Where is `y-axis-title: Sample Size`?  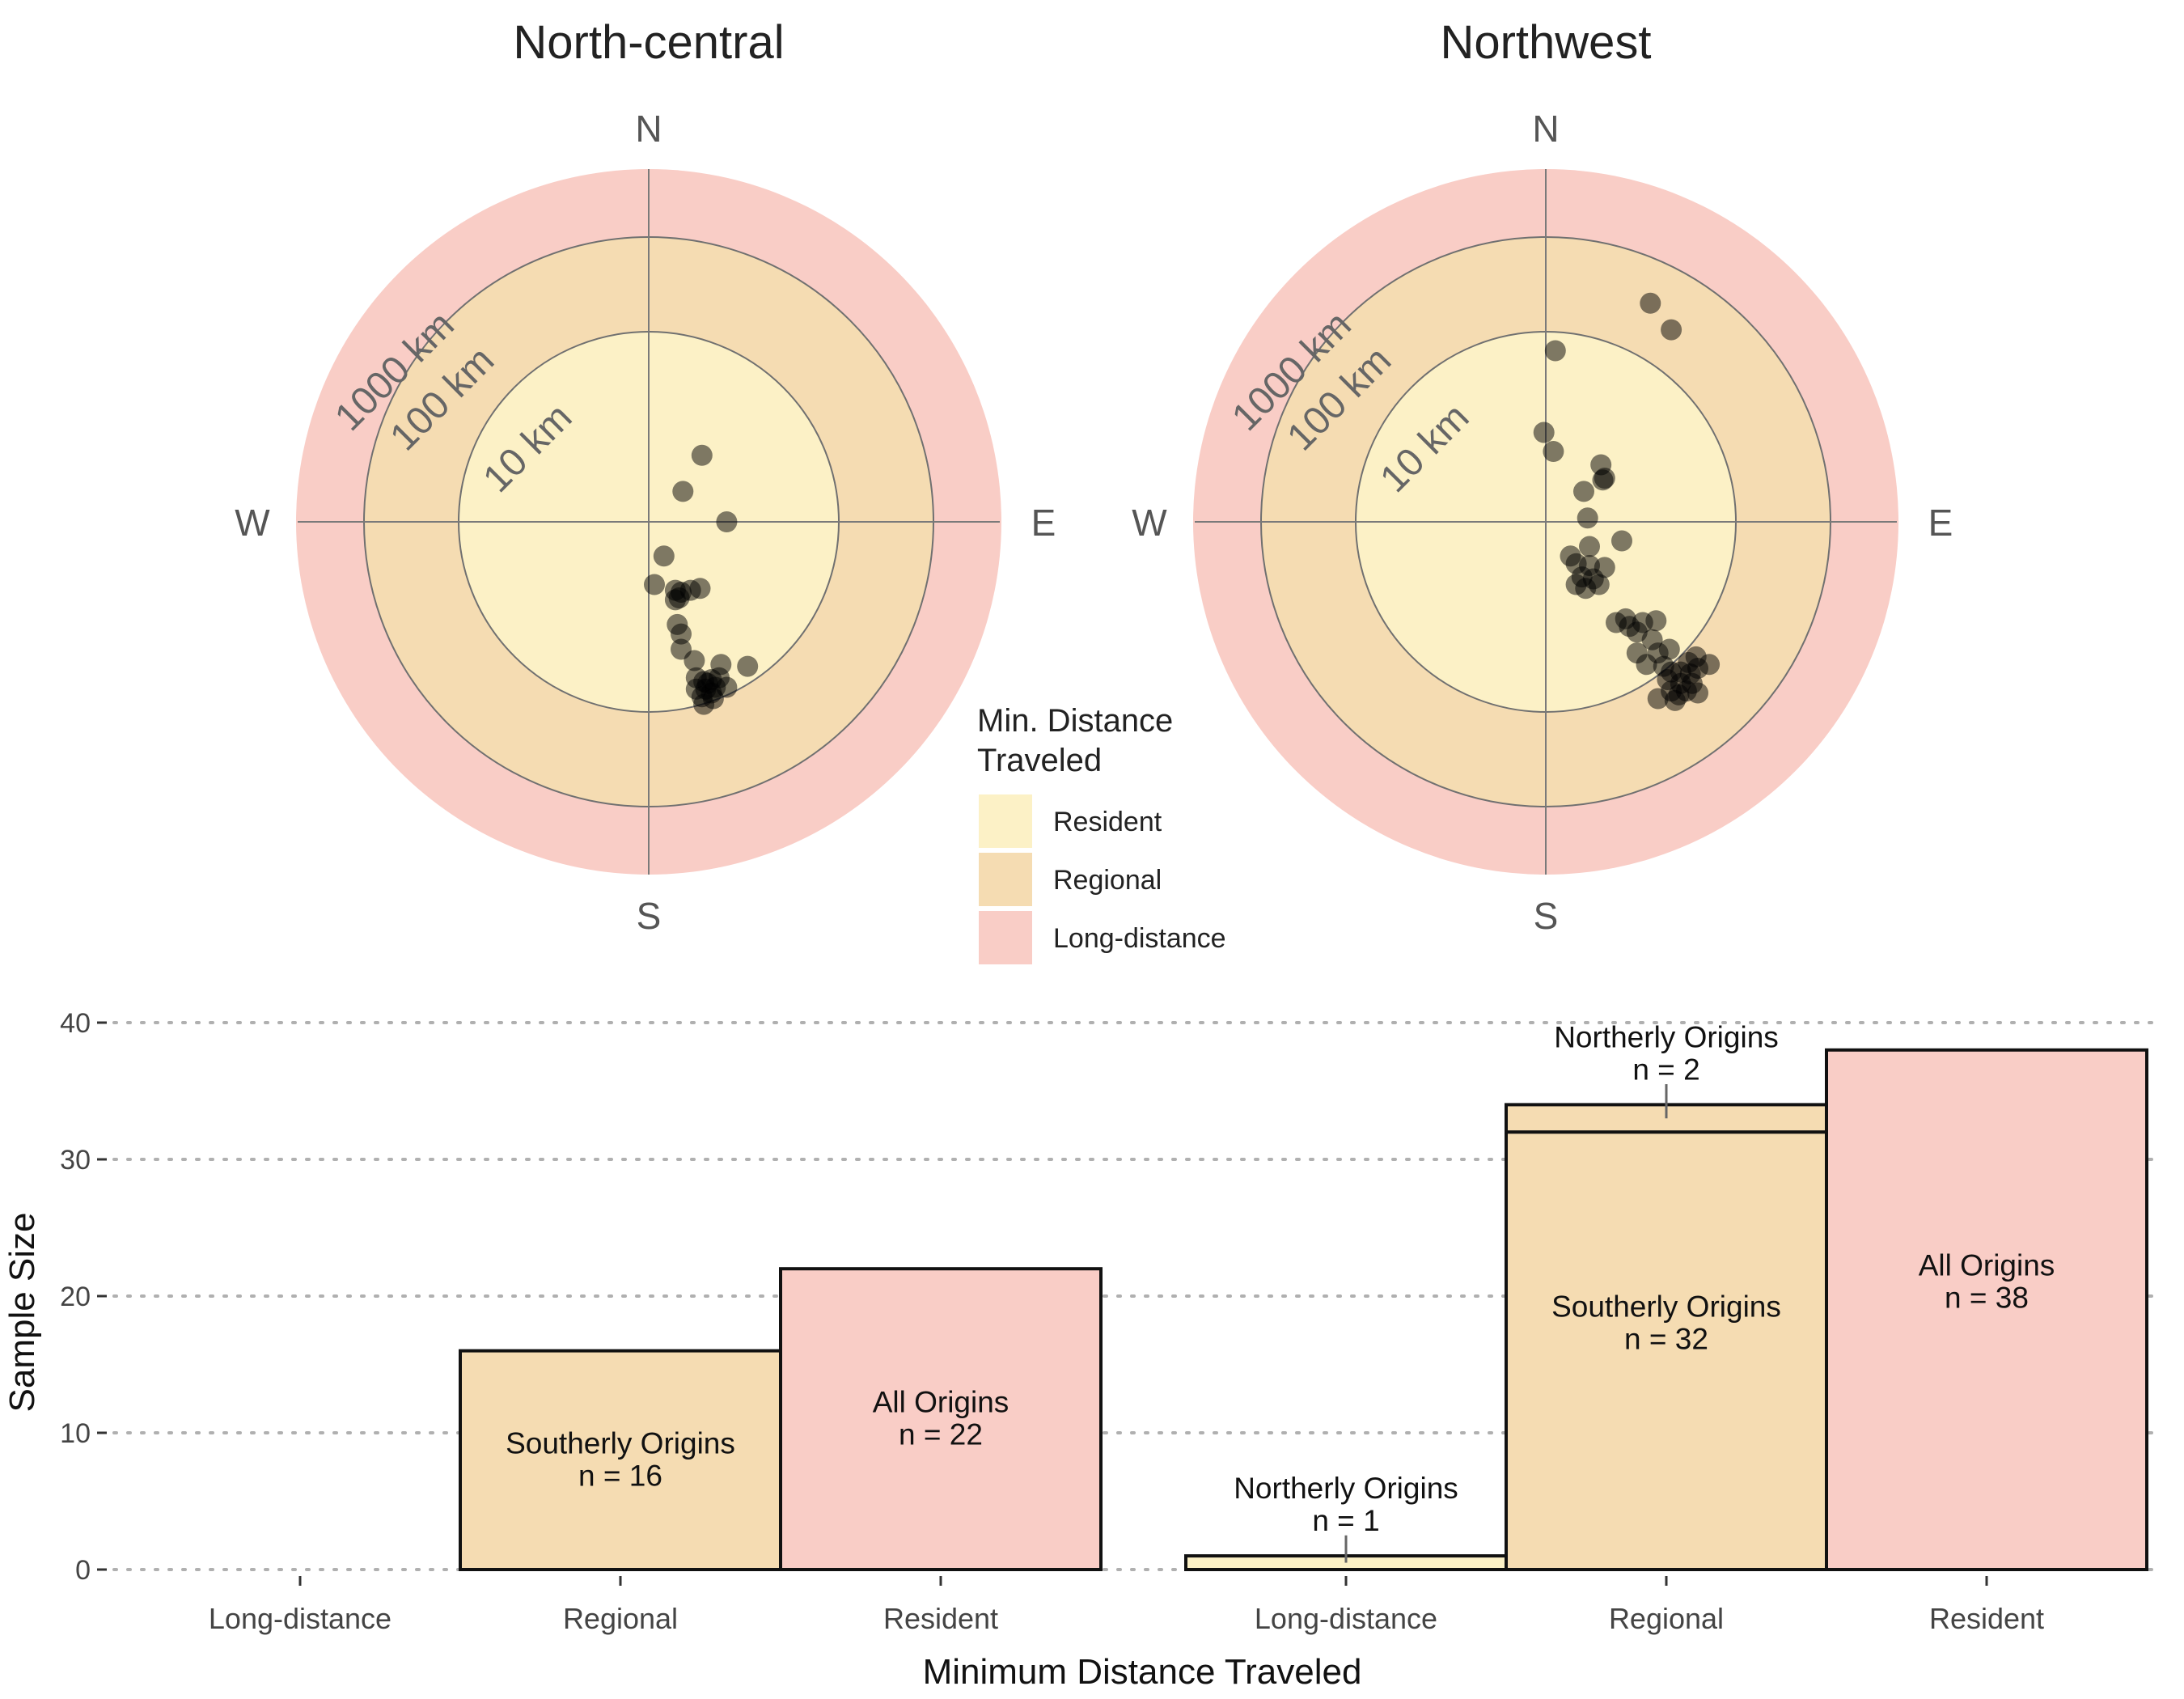
y-axis-title: Sample Size is located at coordinates (22, 1312).